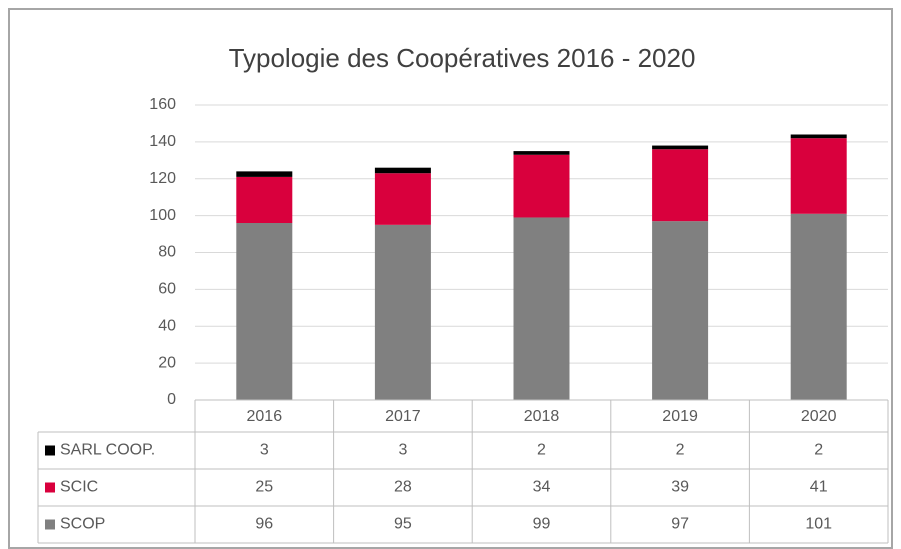 Image resolution: width=901 pixels, height=549 pixels. Describe the element at coordinates (403, 416) in the screenshot. I see `x-tick-label: 2017` at that location.